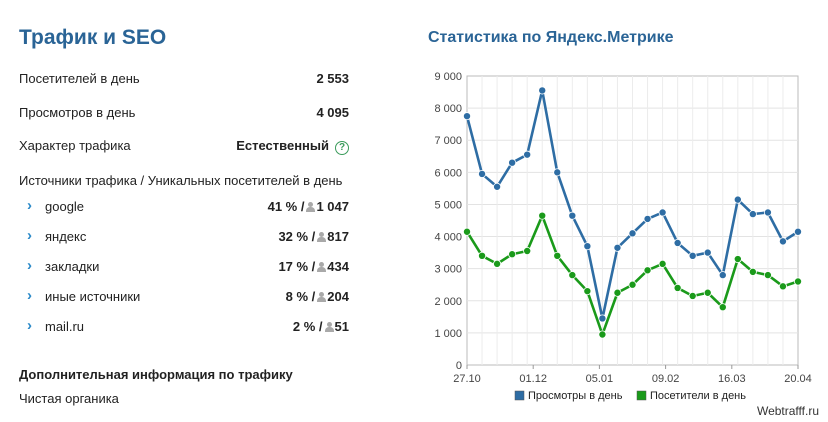 The height and width of the screenshot is (422, 828). Describe the element at coordinates (338, 236) in the screenshot. I see `source-count: 817` at that location.